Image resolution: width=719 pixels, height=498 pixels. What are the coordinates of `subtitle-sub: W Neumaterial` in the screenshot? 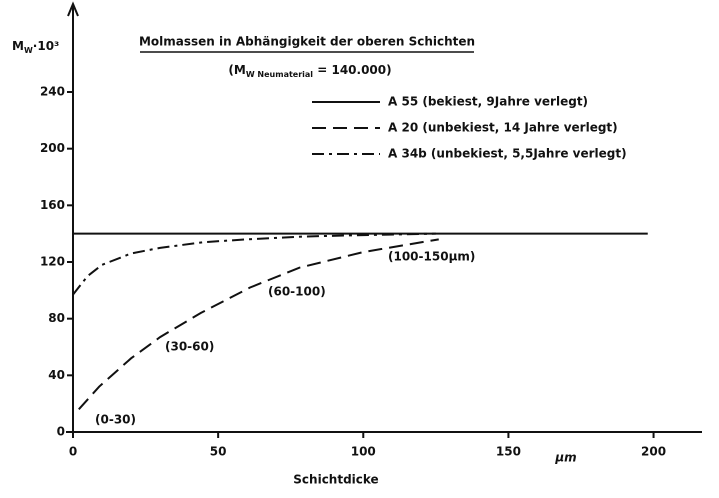 It's located at (279, 74).